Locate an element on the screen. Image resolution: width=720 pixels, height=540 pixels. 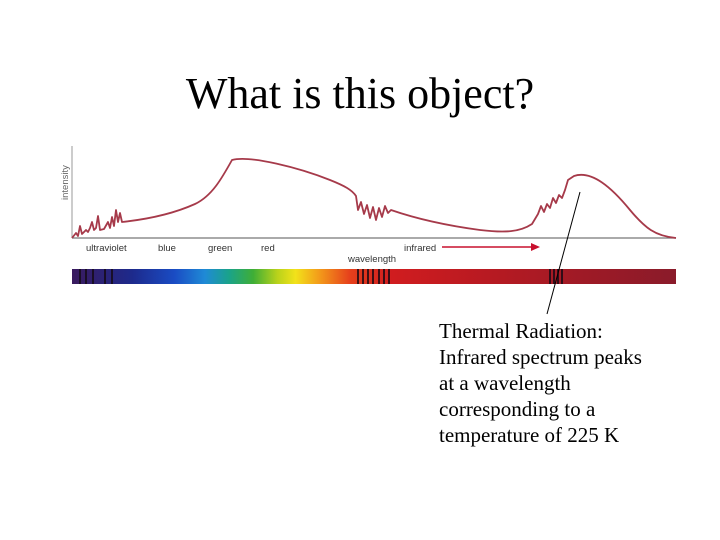
band-label-ultraviolet: ultraviolet is located at coordinates (106, 248).